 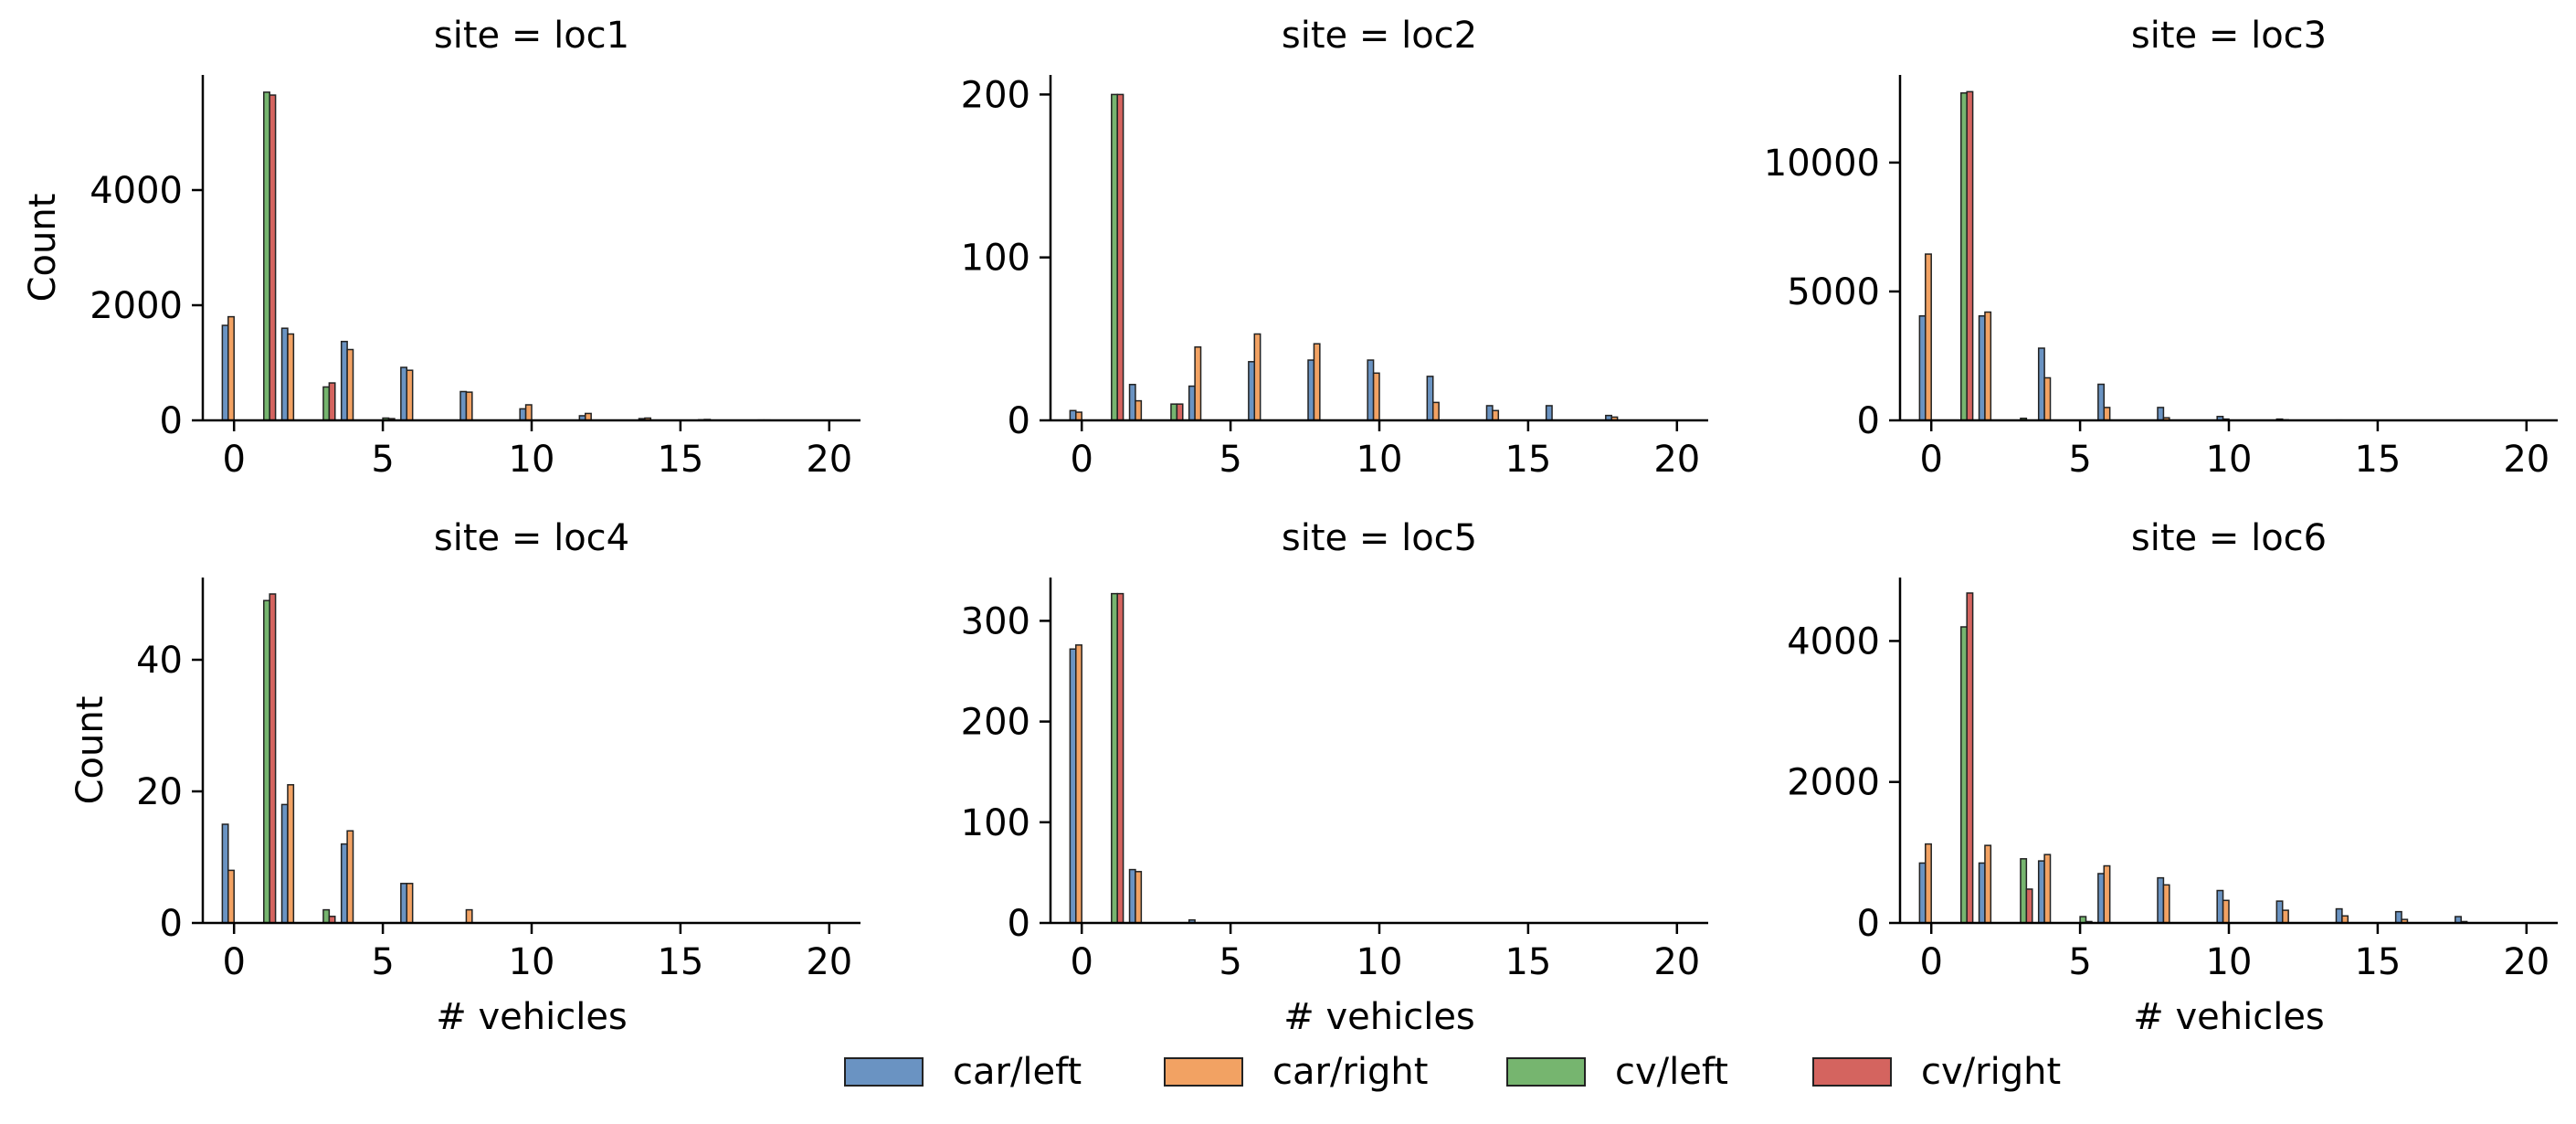 I want to click on legend-item-car-right: car/right, so click(x=1296, y=1072).